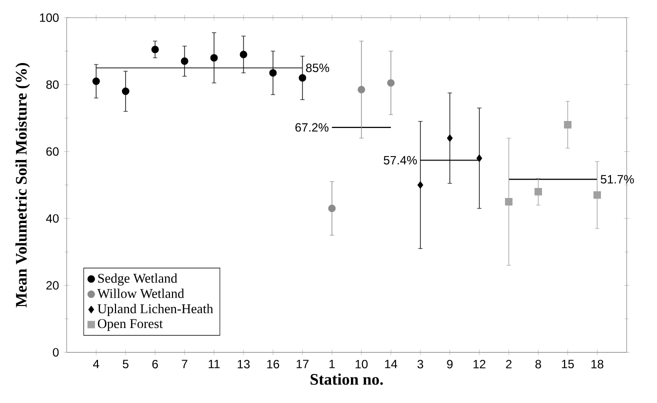 The image size is (657, 403). What do you see at coordinates (617, 179) in the screenshot?
I see `annotation: 51.7%` at bounding box center [617, 179].